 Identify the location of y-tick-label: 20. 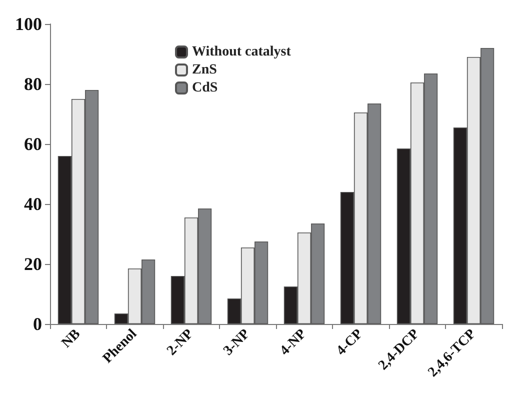
(33, 264).